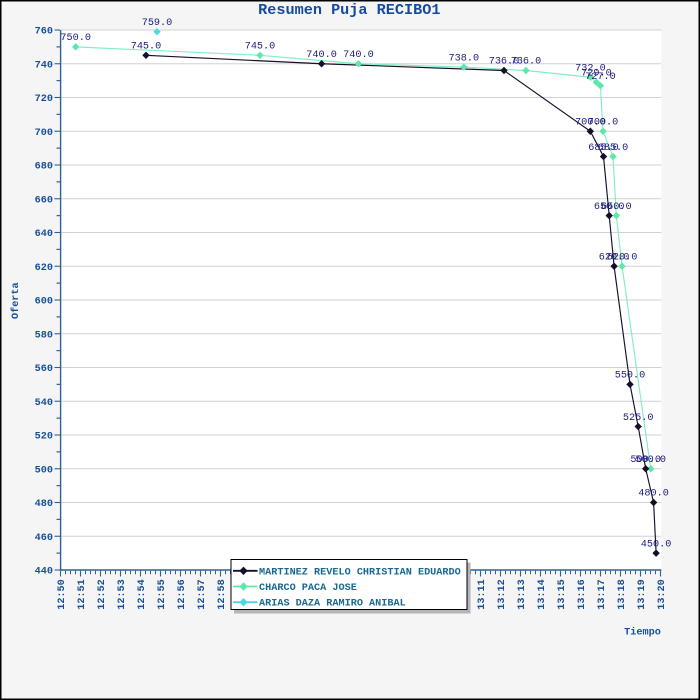  Describe the element at coordinates (16, 300) in the screenshot. I see `svg-text: Oferta` at that location.